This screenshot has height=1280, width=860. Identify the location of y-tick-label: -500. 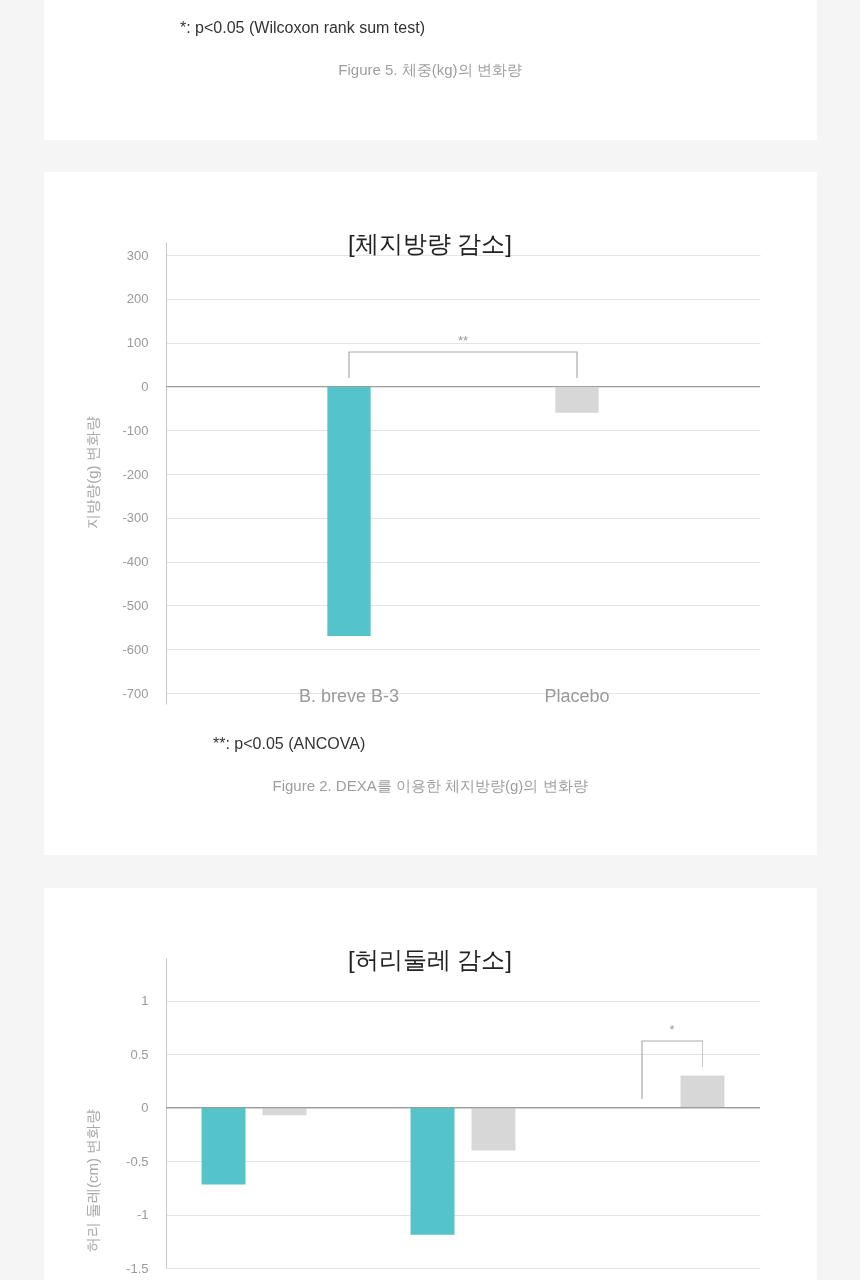
(135, 605).